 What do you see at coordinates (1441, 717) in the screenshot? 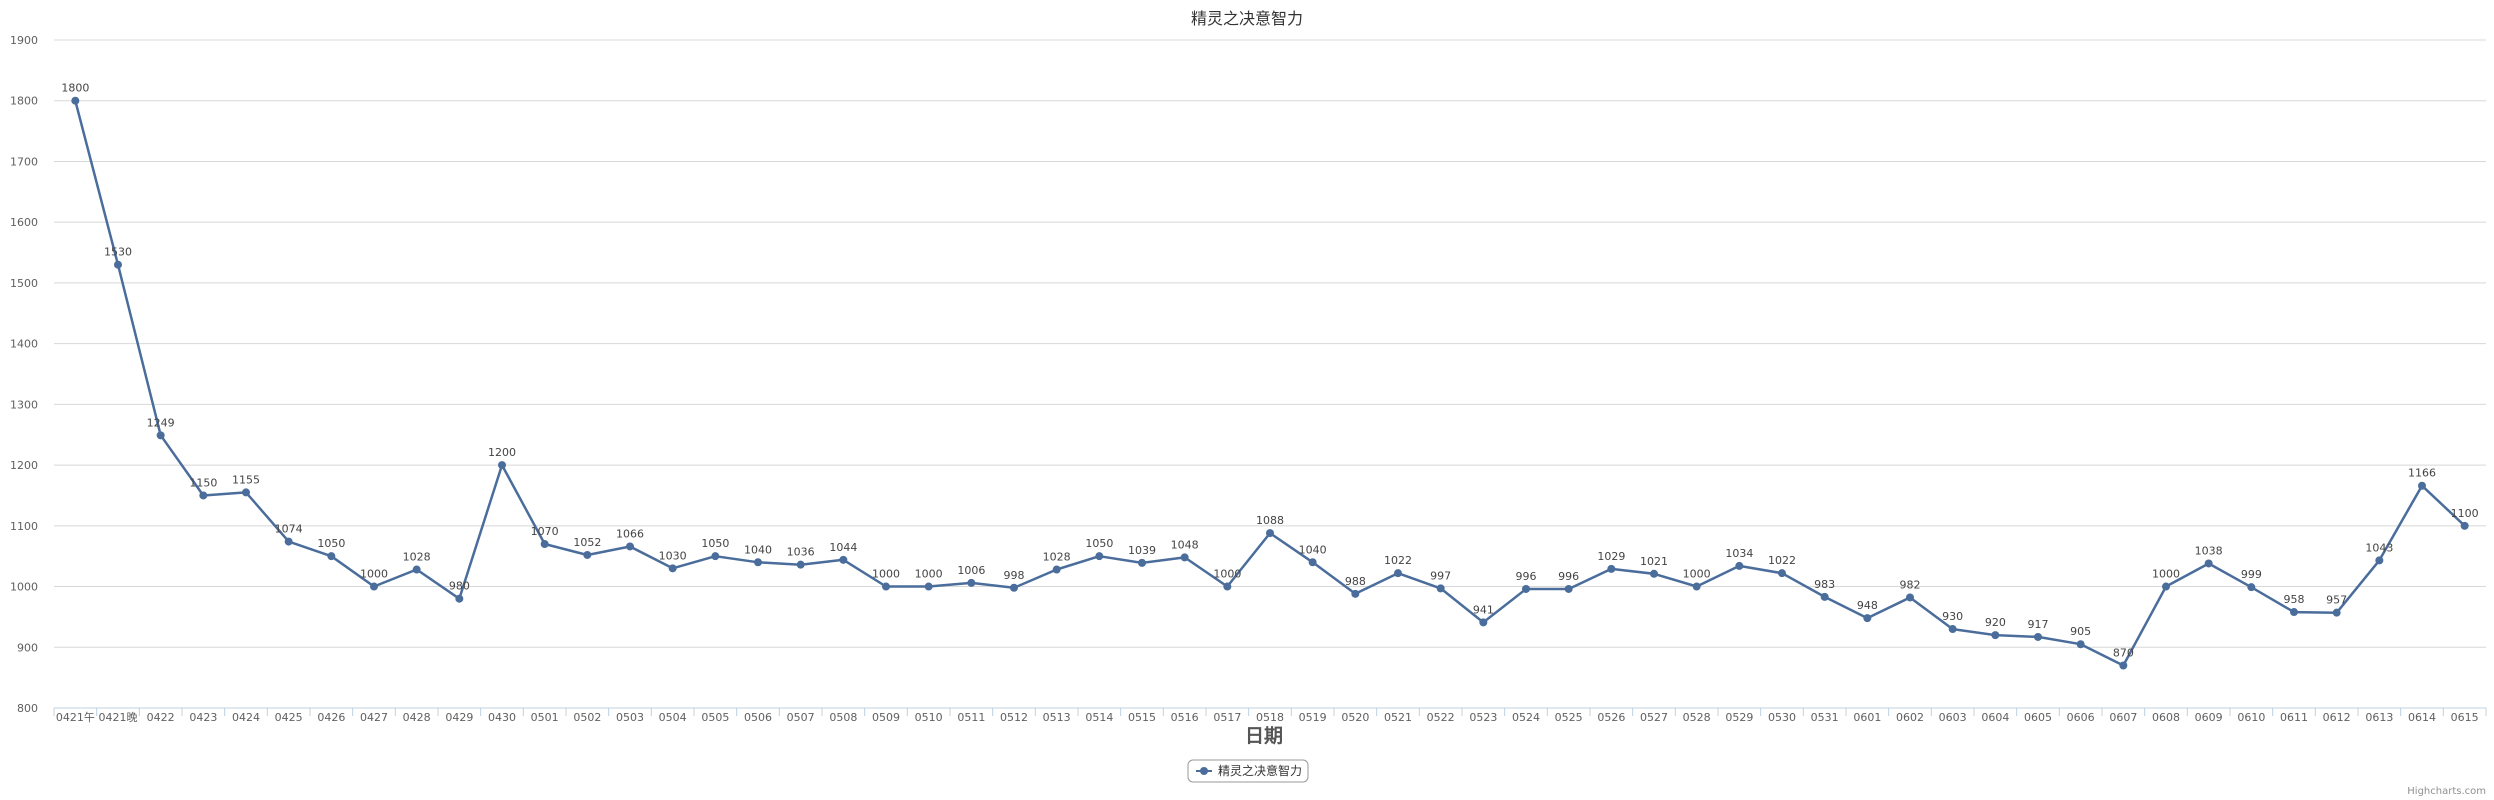
I see `x-tick-label: 0522` at bounding box center [1441, 717].